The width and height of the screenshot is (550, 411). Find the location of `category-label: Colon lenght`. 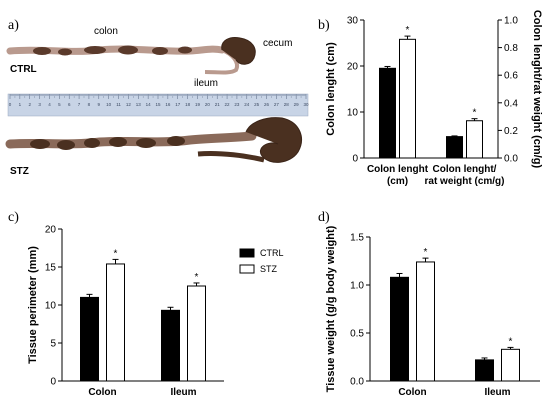

category-label: Colon lenght is located at coordinates (398, 169).